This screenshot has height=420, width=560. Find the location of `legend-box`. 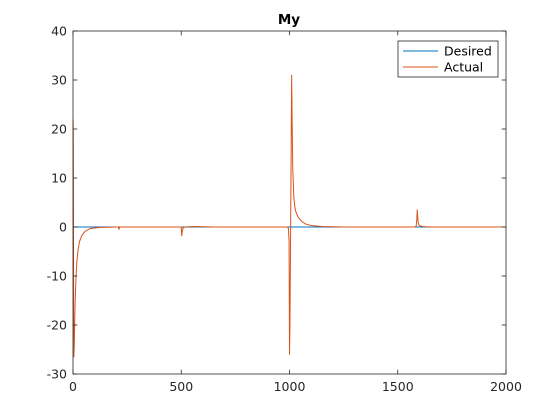

legend-box is located at coordinates (448, 59).